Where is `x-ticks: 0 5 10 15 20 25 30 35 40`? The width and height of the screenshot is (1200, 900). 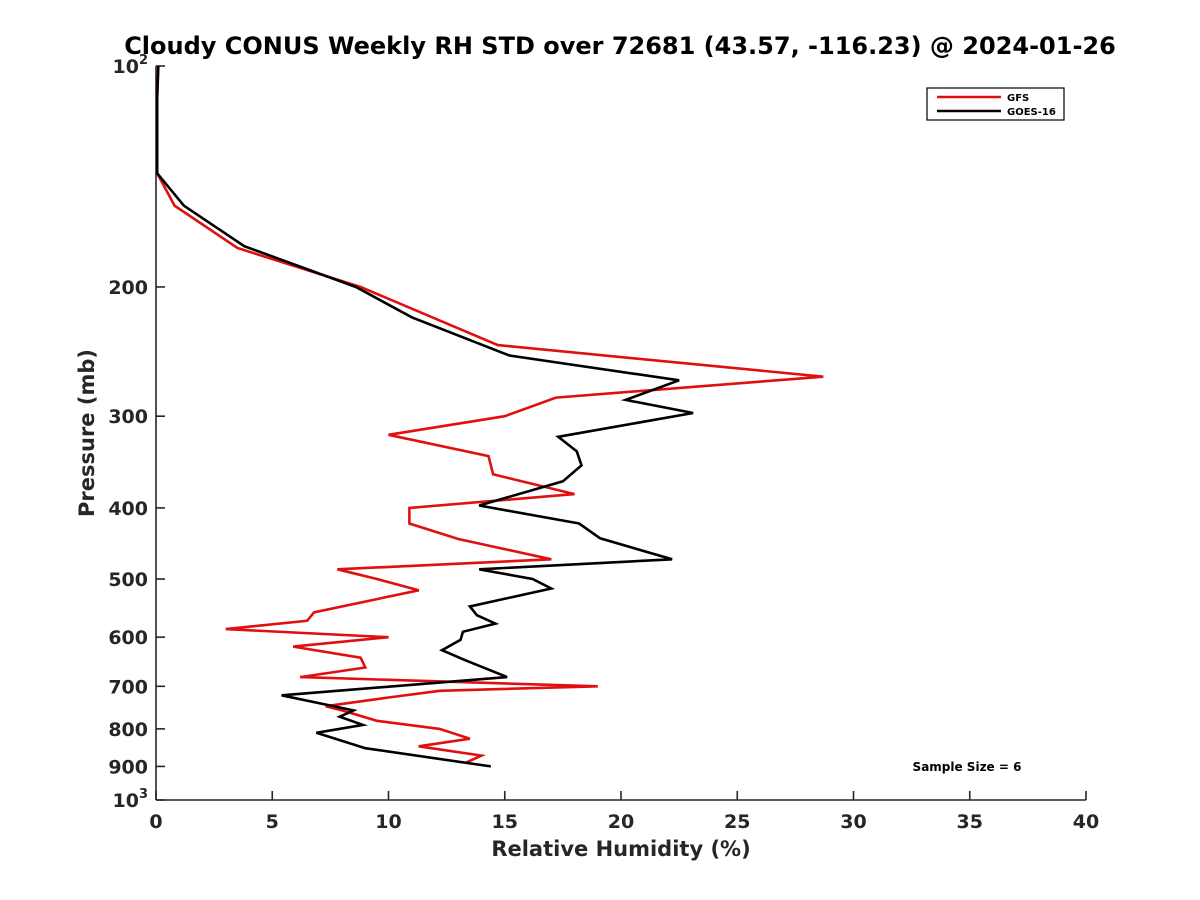
x-ticks: 0 5 10 15 20 25 30 35 40 is located at coordinates (624, 812).